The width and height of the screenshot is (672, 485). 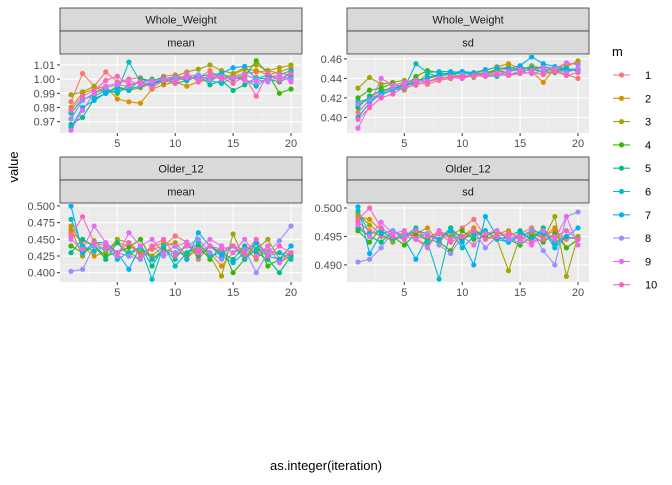 What do you see at coordinates (648, 146) in the screenshot?
I see `legend-label: 4` at bounding box center [648, 146].